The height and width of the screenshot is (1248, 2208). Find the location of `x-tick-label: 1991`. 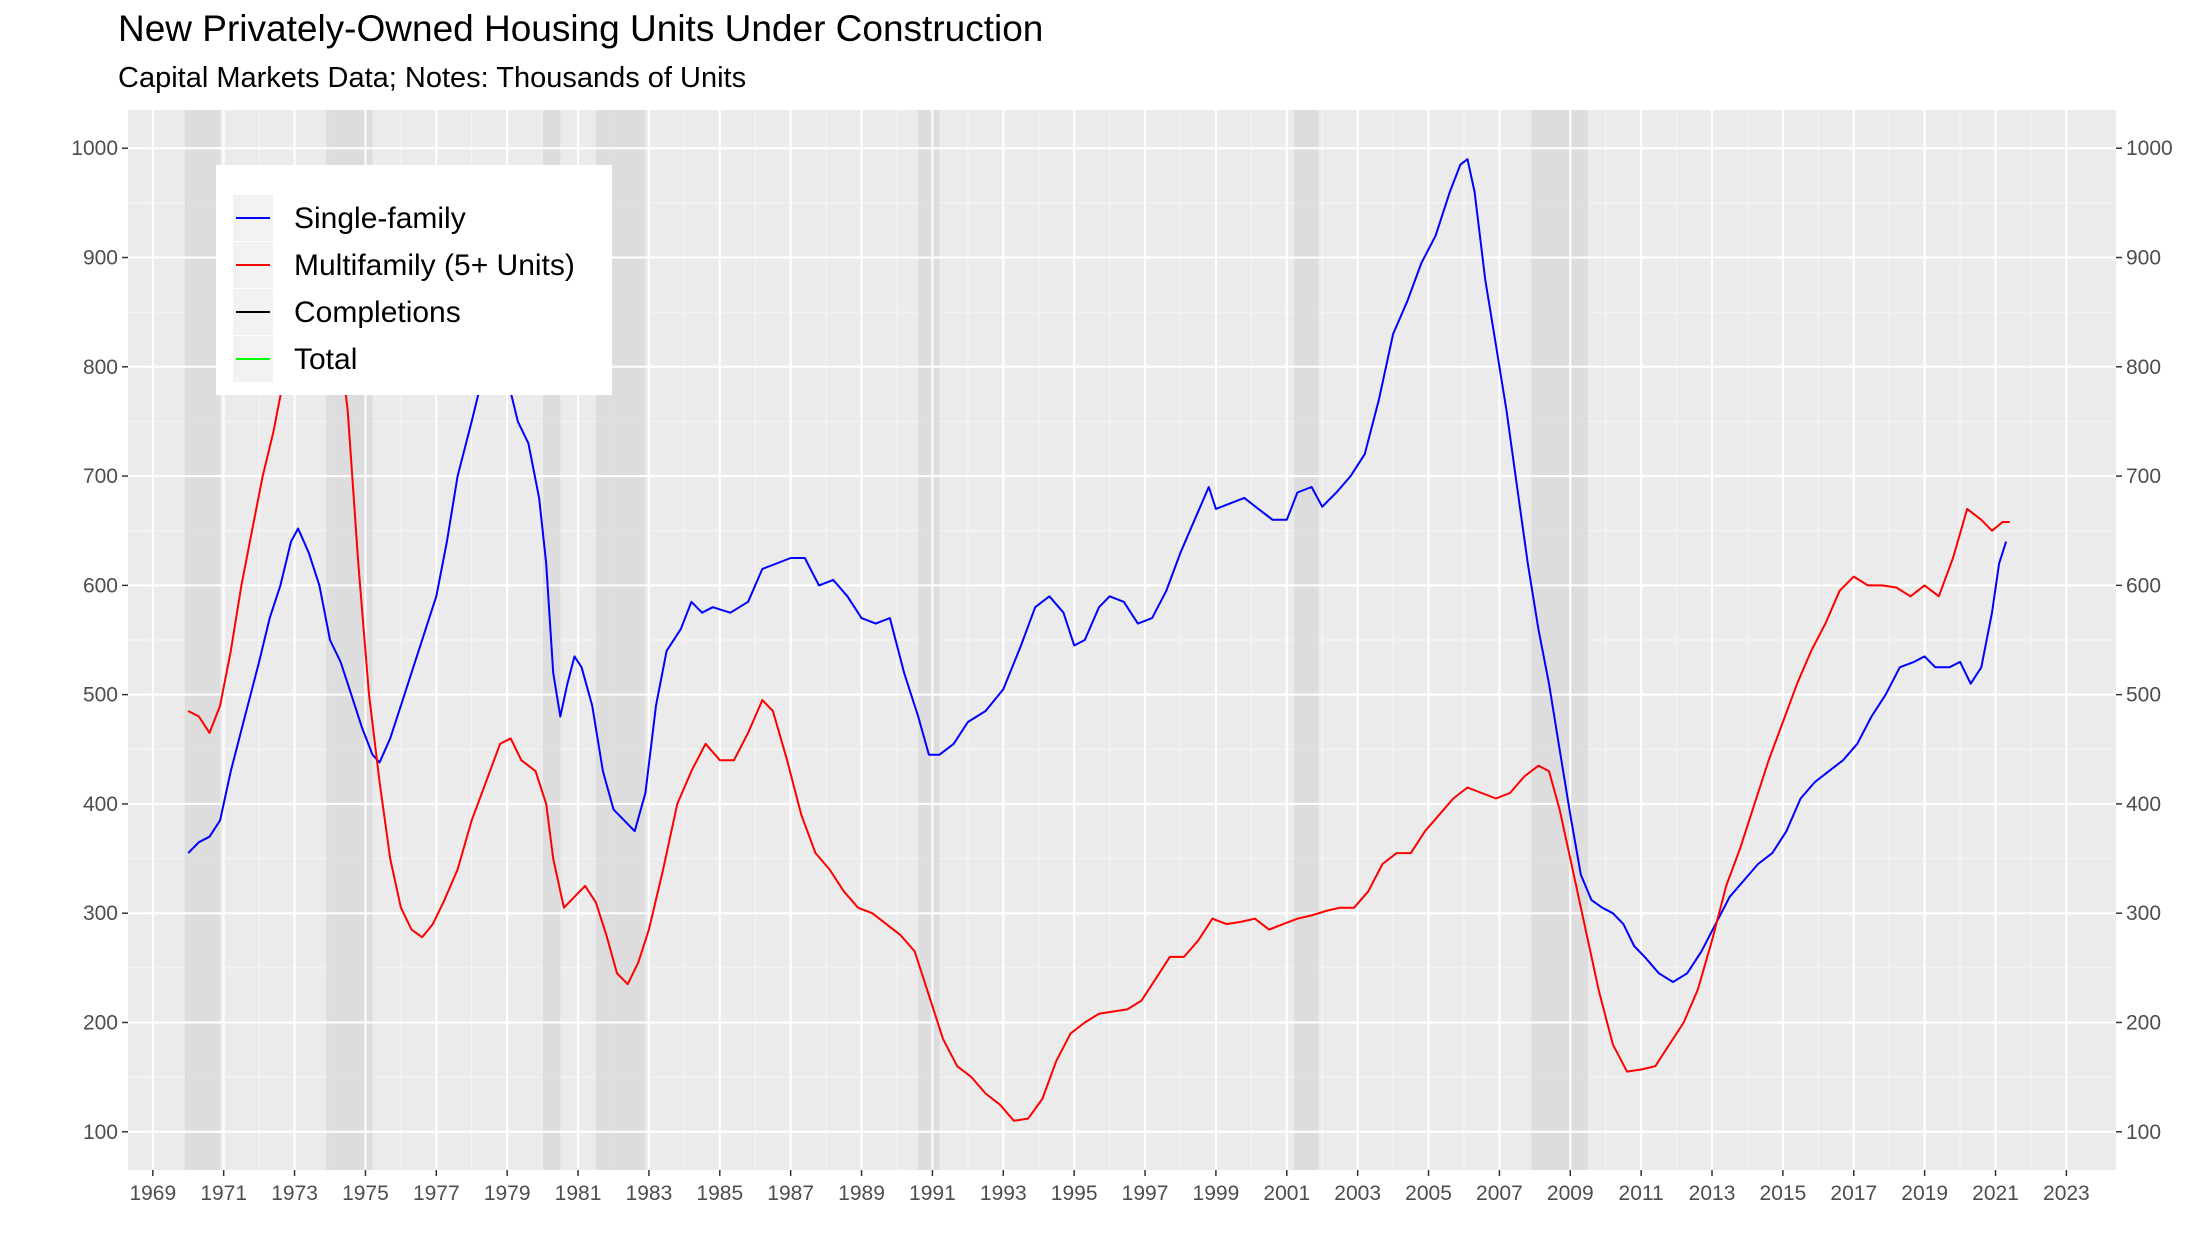

x-tick-label: 1991 is located at coordinates (932, 1193).